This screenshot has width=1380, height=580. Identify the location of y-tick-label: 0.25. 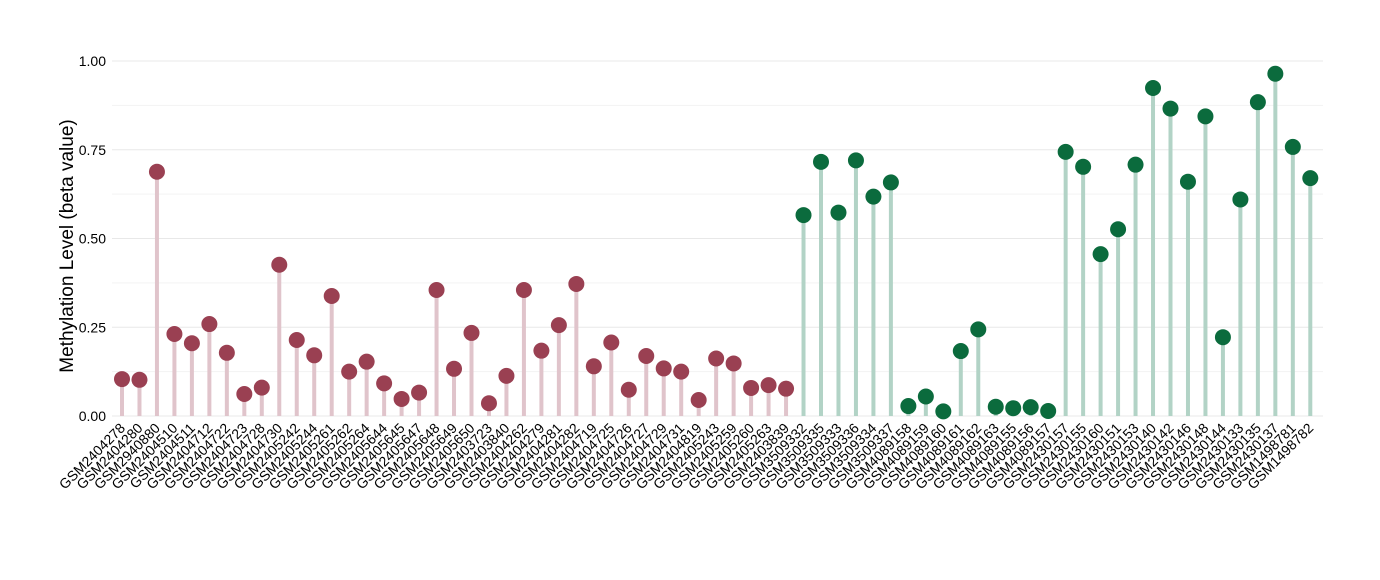
(92, 327).